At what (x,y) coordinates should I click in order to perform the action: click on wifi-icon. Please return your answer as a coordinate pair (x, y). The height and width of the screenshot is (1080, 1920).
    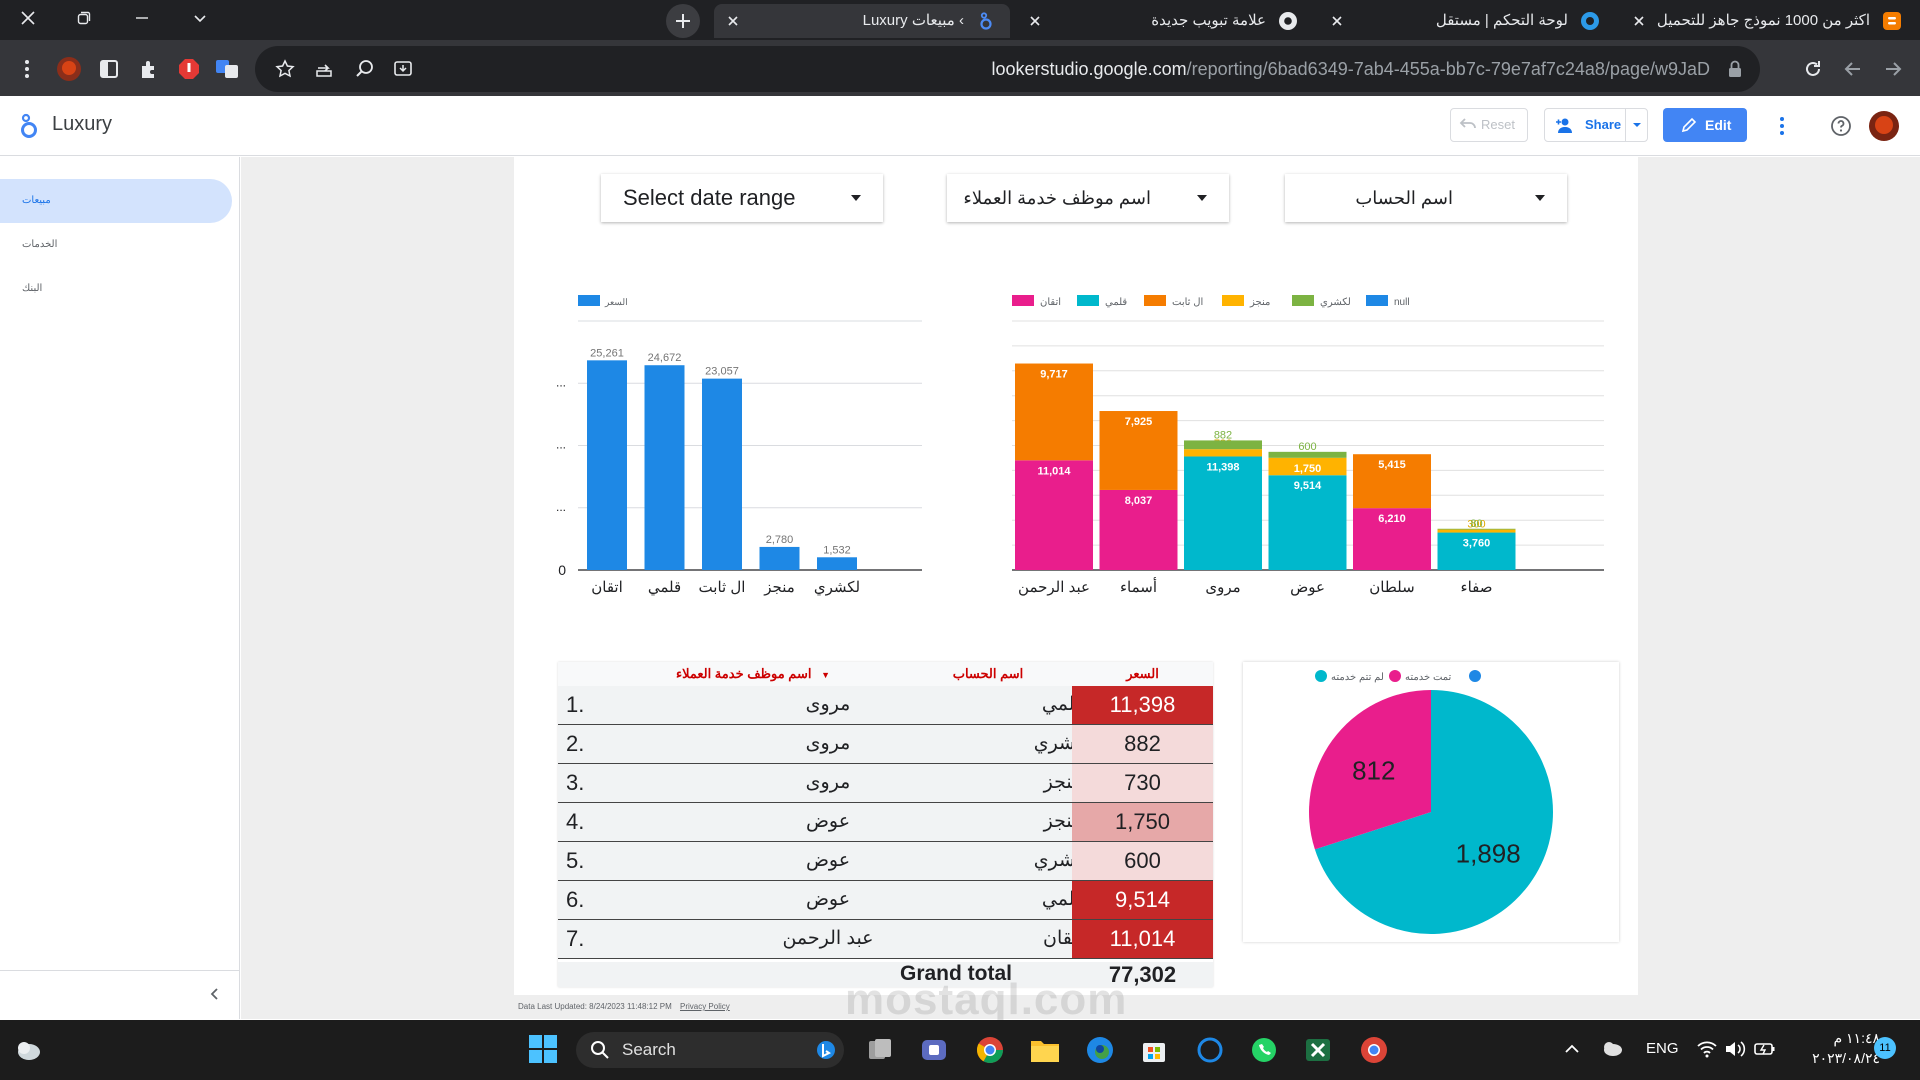
    Looking at the image, I should click on (1707, 1049).